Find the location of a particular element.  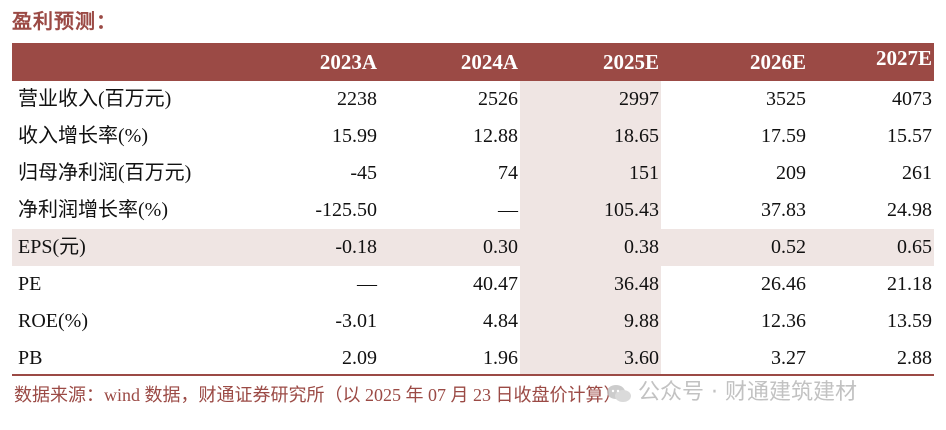

table-row: 收入增长率(%) 15.99 12.88 18.65 17.59 15.57 is located at coordinates (473, 136).